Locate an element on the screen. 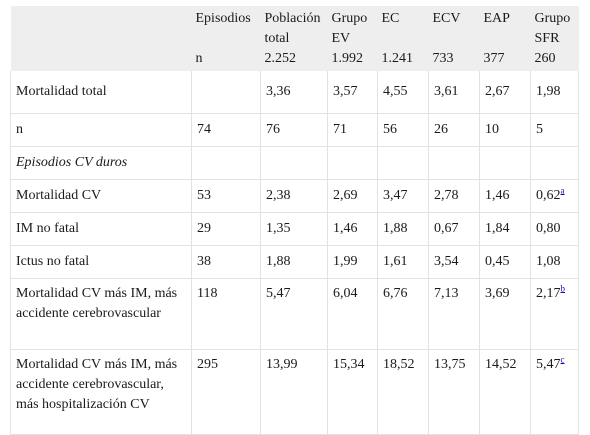 The width and height of the screenshot is (590, 435). table-cell: 1,99 is located at coordinates (352, 262).